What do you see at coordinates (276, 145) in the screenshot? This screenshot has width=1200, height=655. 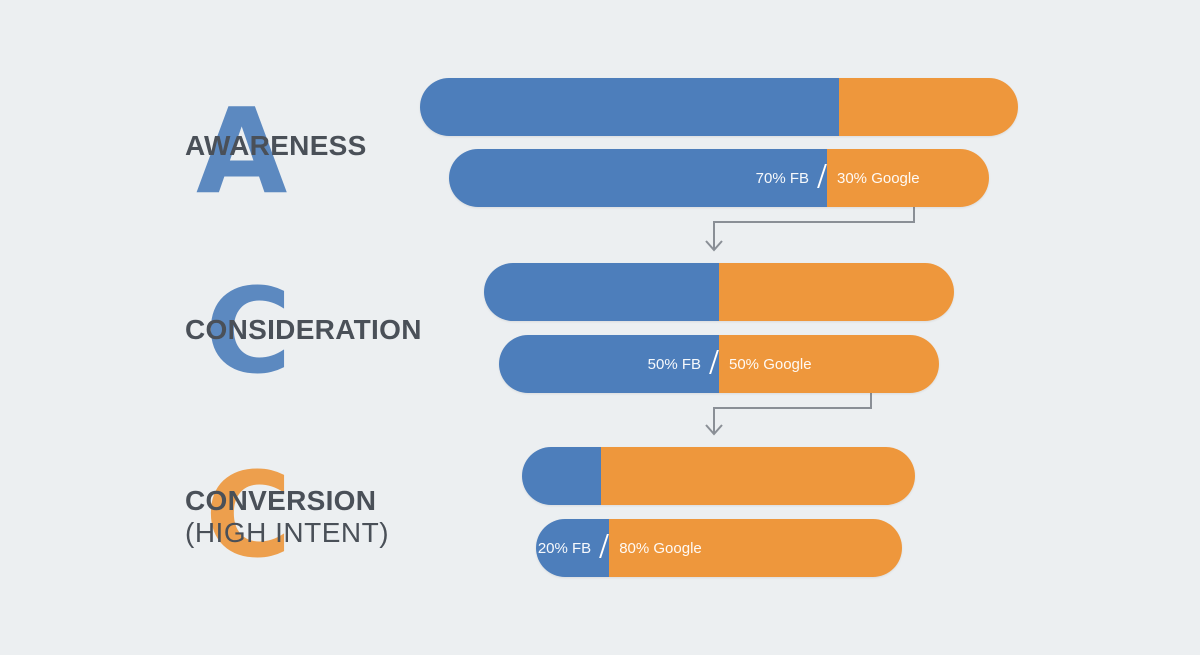 I see `stage-label-awareness: AWARENESS` at bounding box center [276, 145].